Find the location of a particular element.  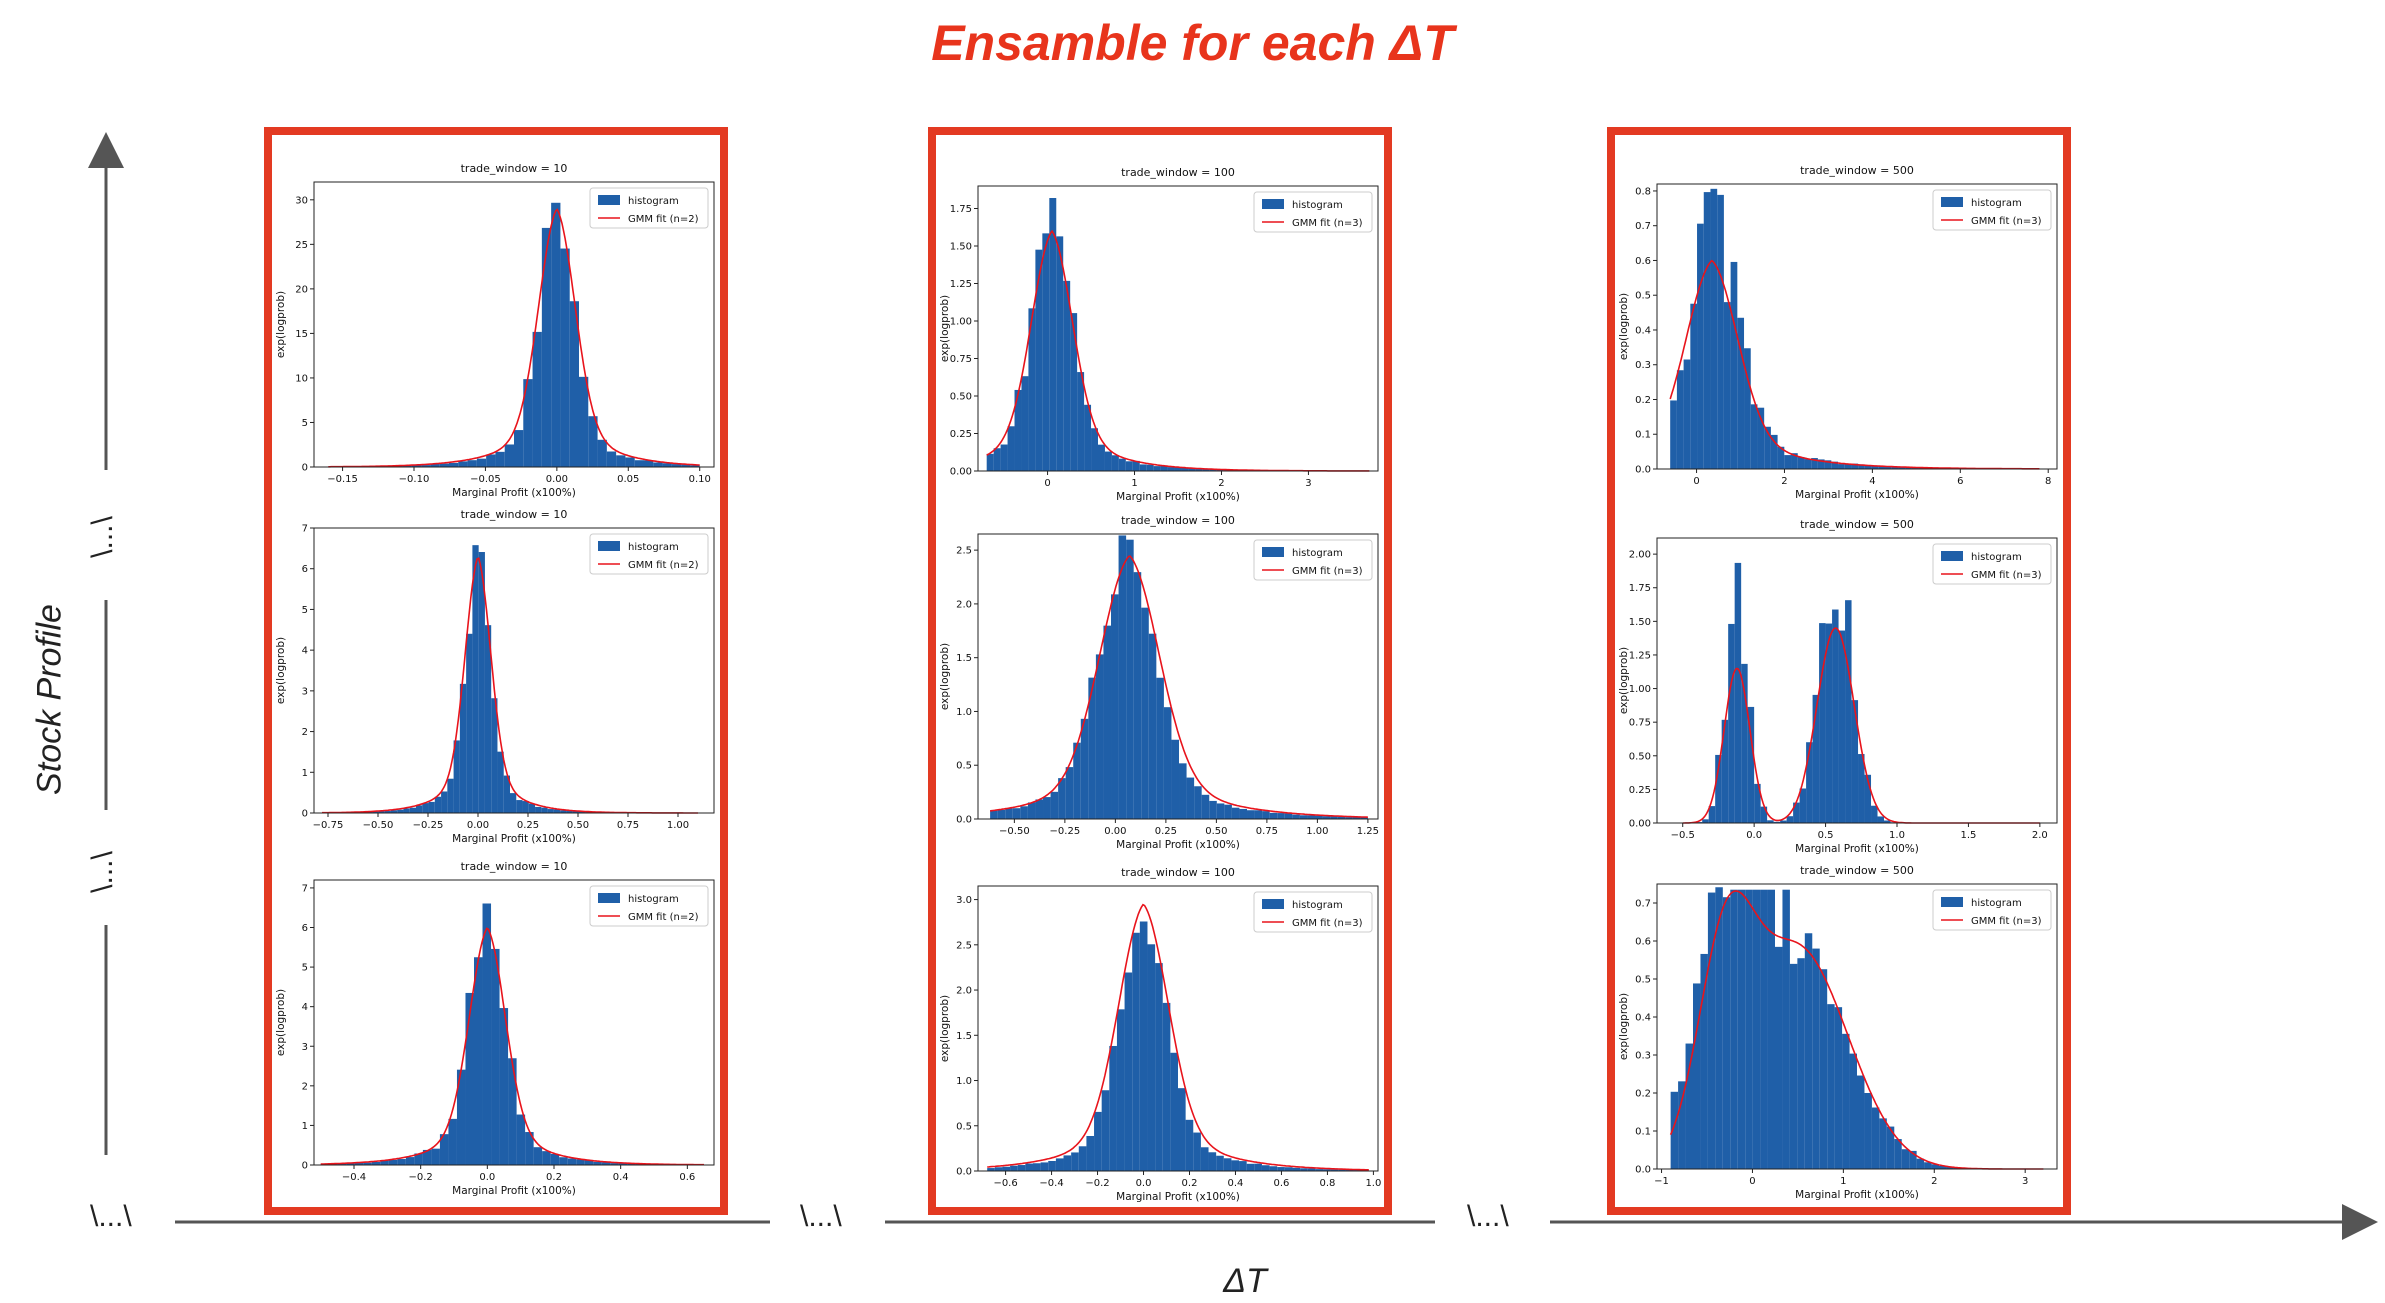

y-tick-label: 0.1 is located at coordinates (1643, 435).